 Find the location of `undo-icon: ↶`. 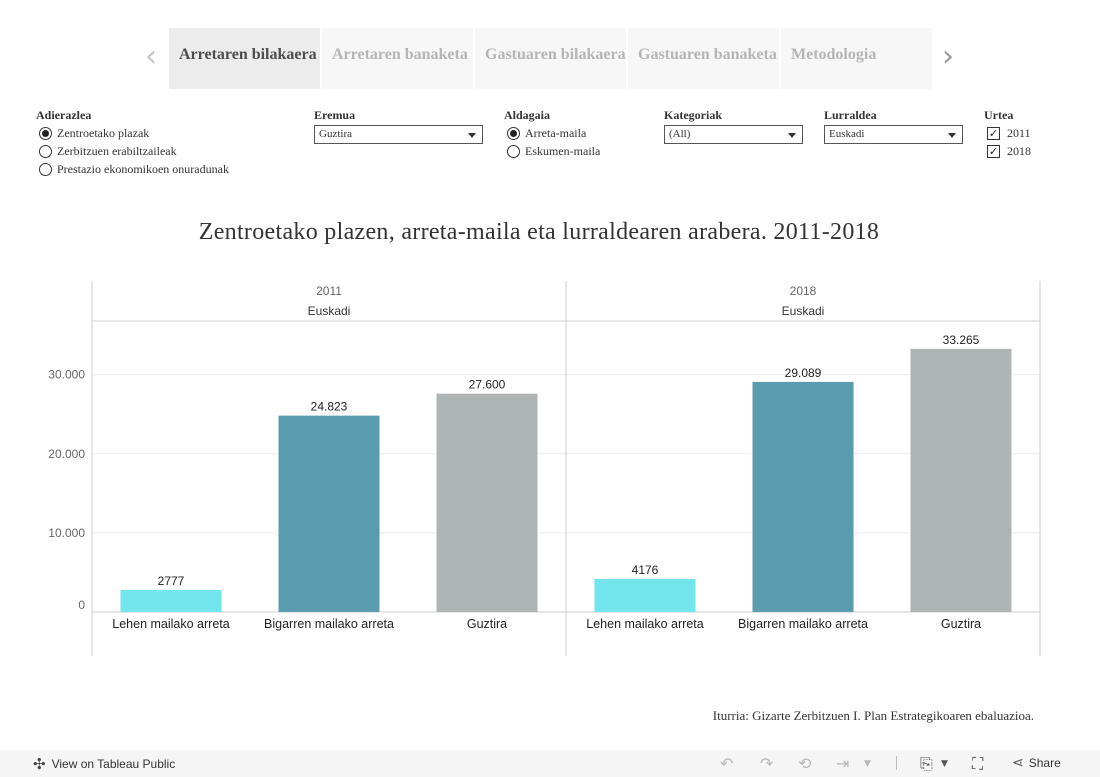

undo-icon: ↶ is located at coordinates (727, 763).